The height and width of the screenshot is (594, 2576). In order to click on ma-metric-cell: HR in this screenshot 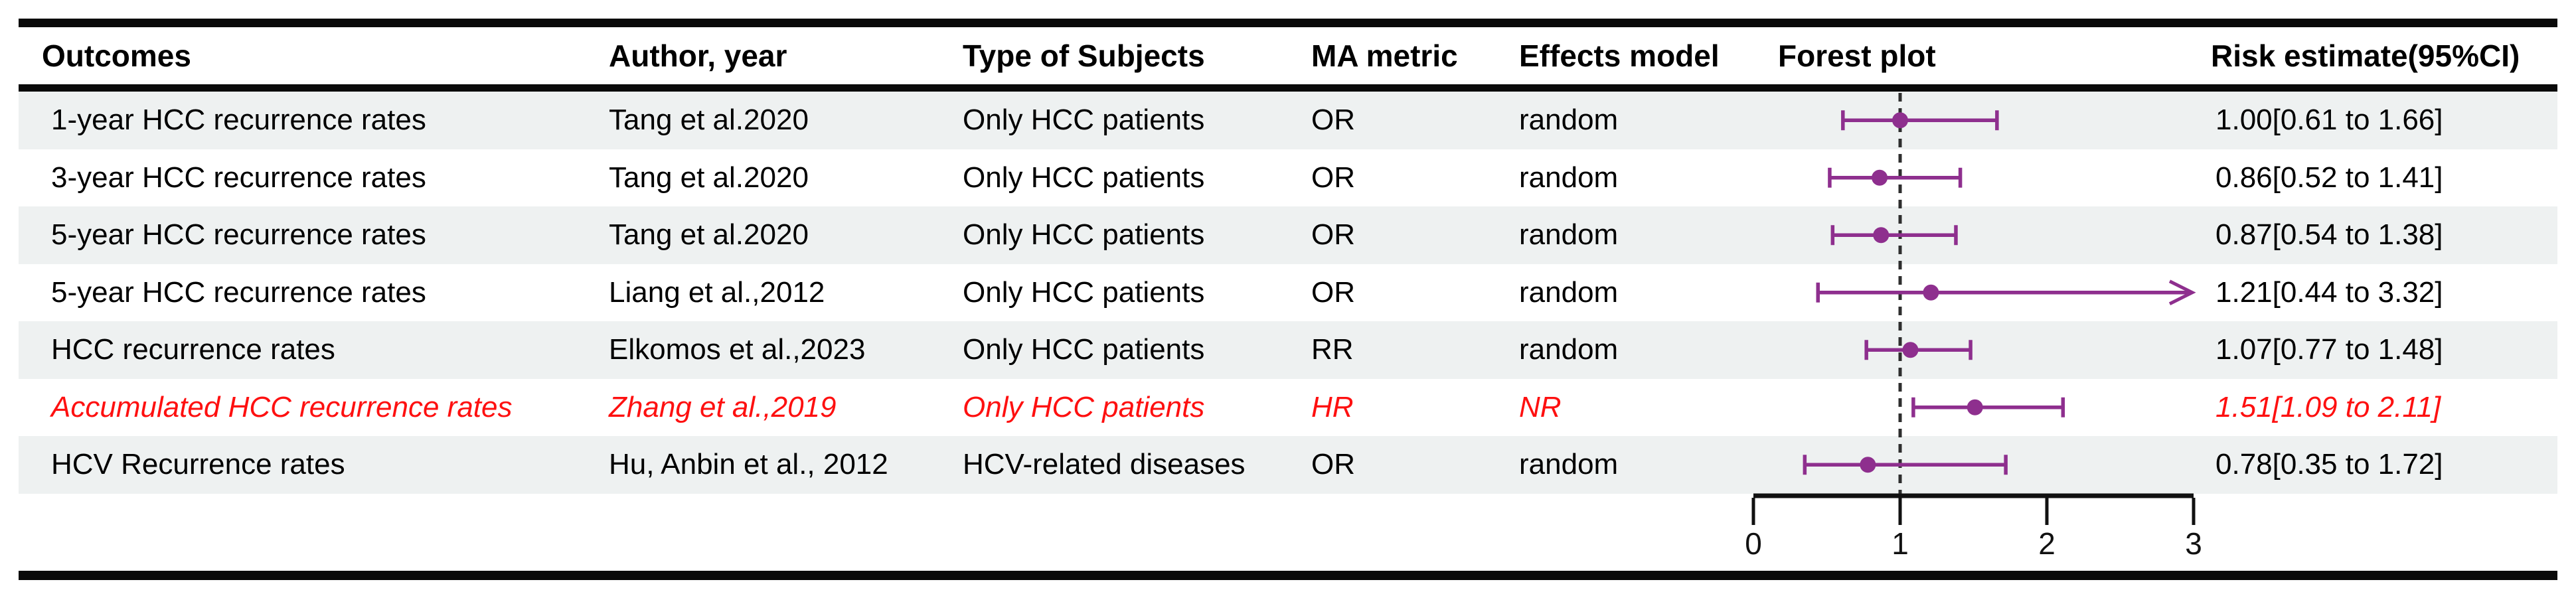, I will do `click(1332, 406)`.